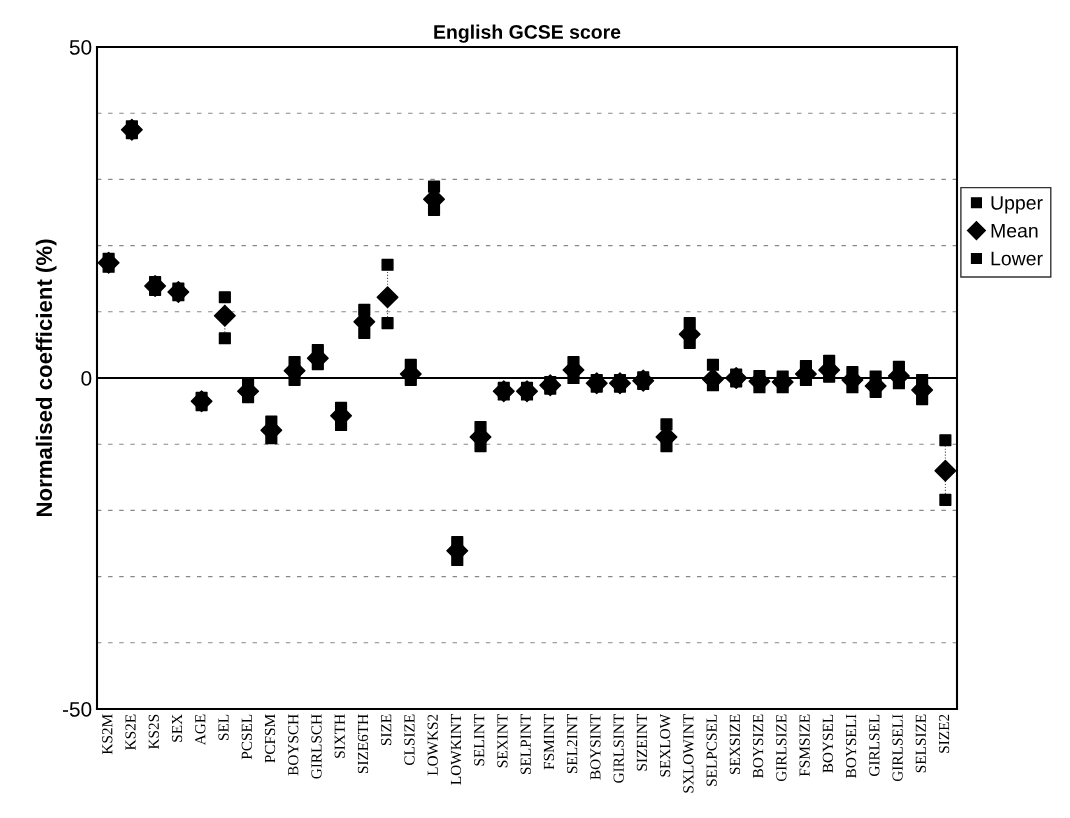 Image resolution: width=1070 pixels, height=818 pixels. I want to click on x-tick-label: BOYSCH, so click(293, 745).